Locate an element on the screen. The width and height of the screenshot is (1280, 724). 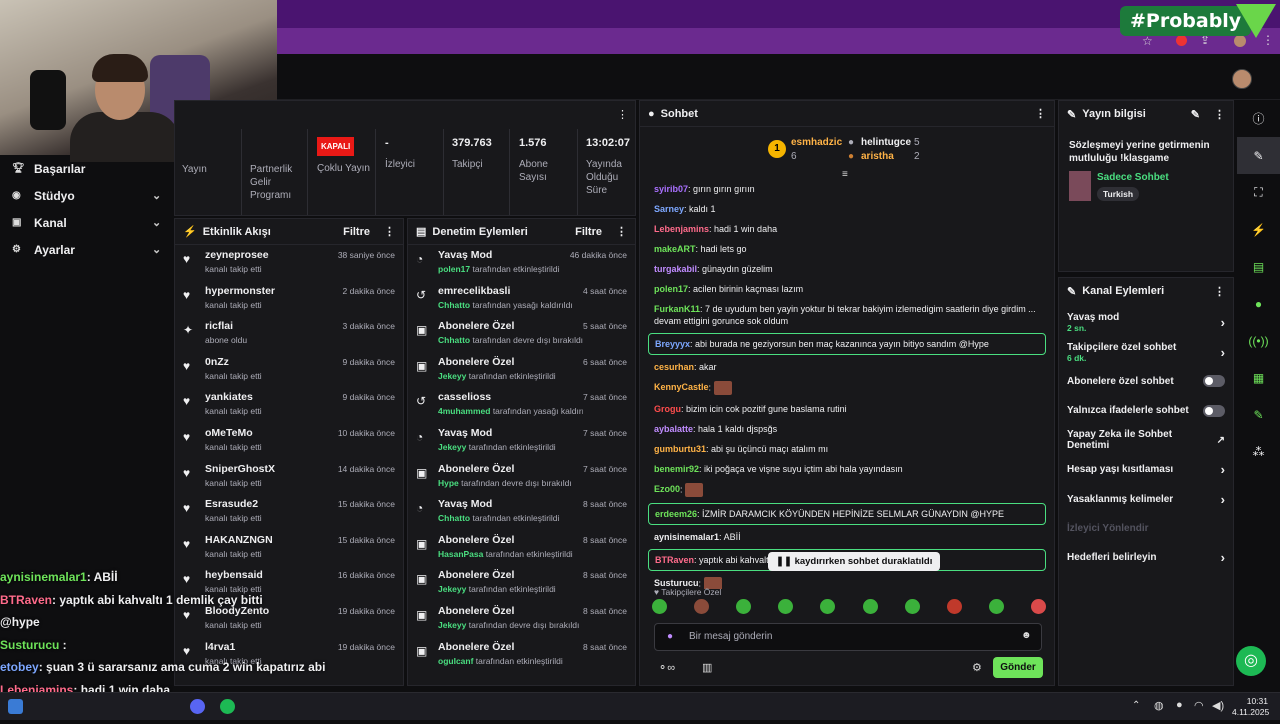
chat-bubble-icon: ● is located at coordinates (1258, 303).